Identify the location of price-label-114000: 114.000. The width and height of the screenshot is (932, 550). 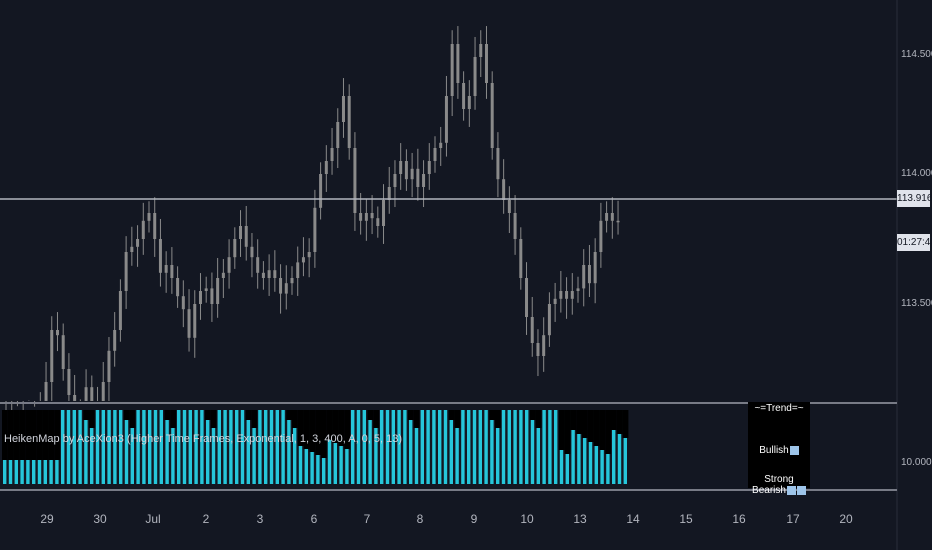
(916, 173).